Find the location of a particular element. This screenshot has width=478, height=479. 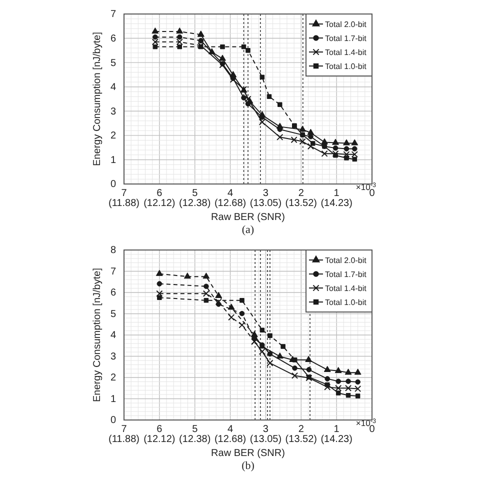

text: (b) is located at coordinates (248, 466).